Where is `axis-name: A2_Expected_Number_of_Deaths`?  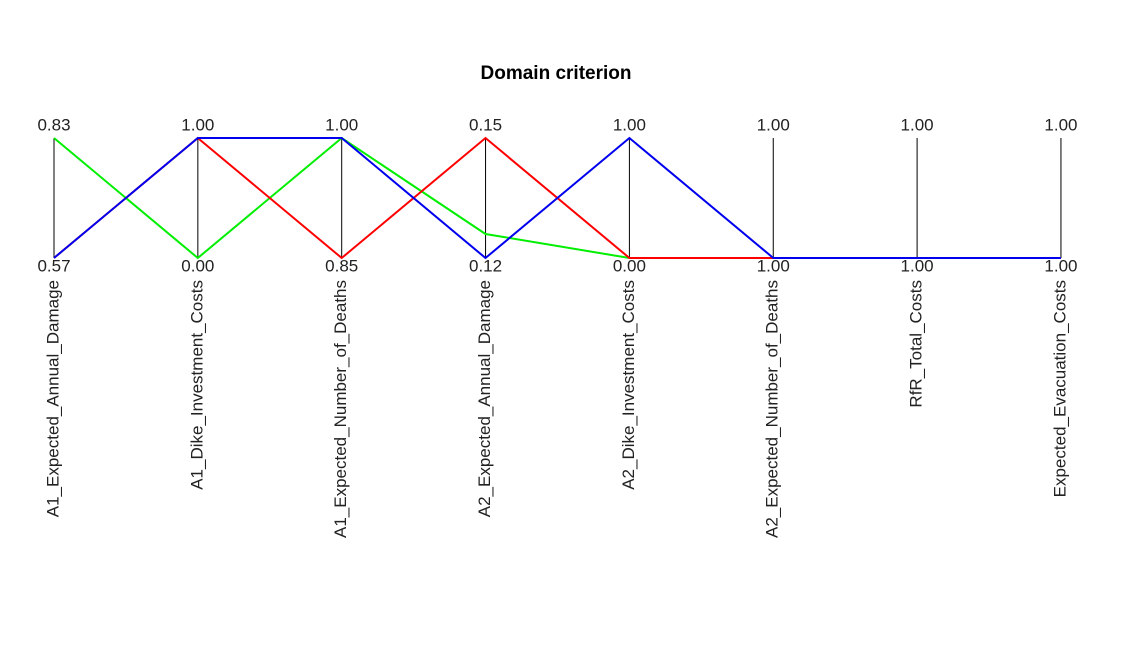
axis-name: A2_Expected_Number_of_Deaths is located at coordinates (772, 409).